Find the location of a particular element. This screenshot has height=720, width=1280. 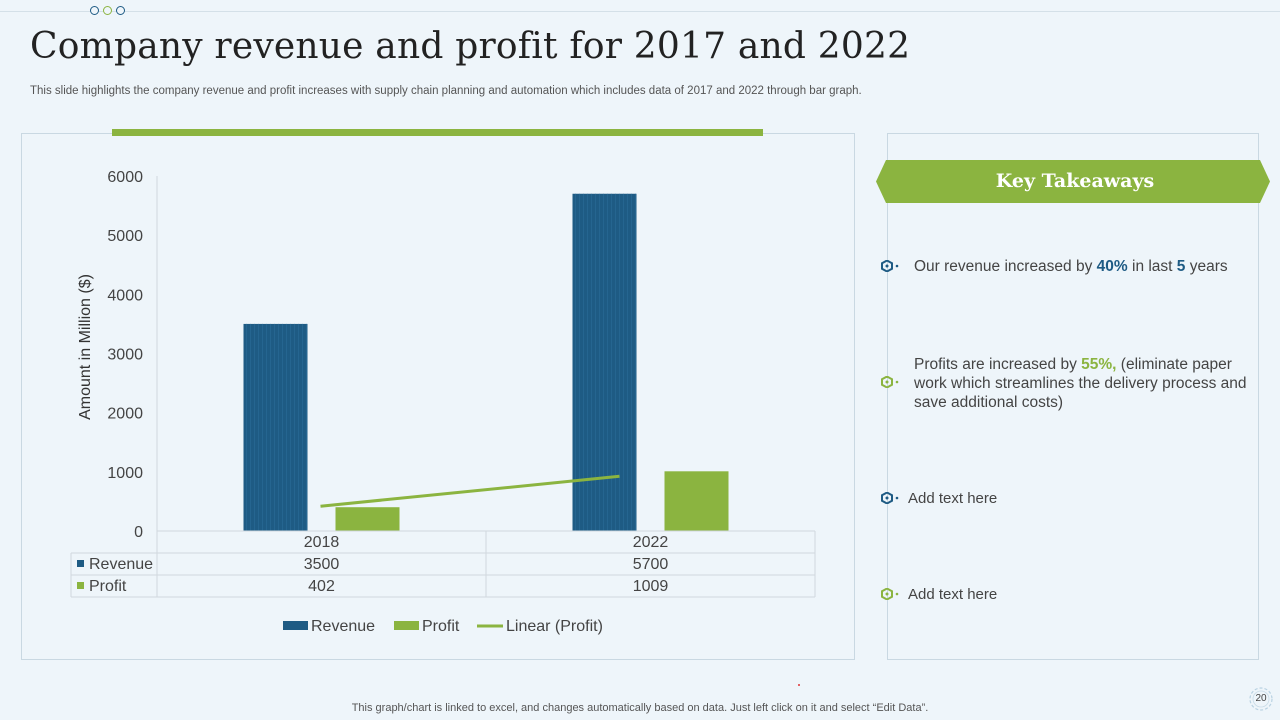

trendline is located at coordinates (470, 491).